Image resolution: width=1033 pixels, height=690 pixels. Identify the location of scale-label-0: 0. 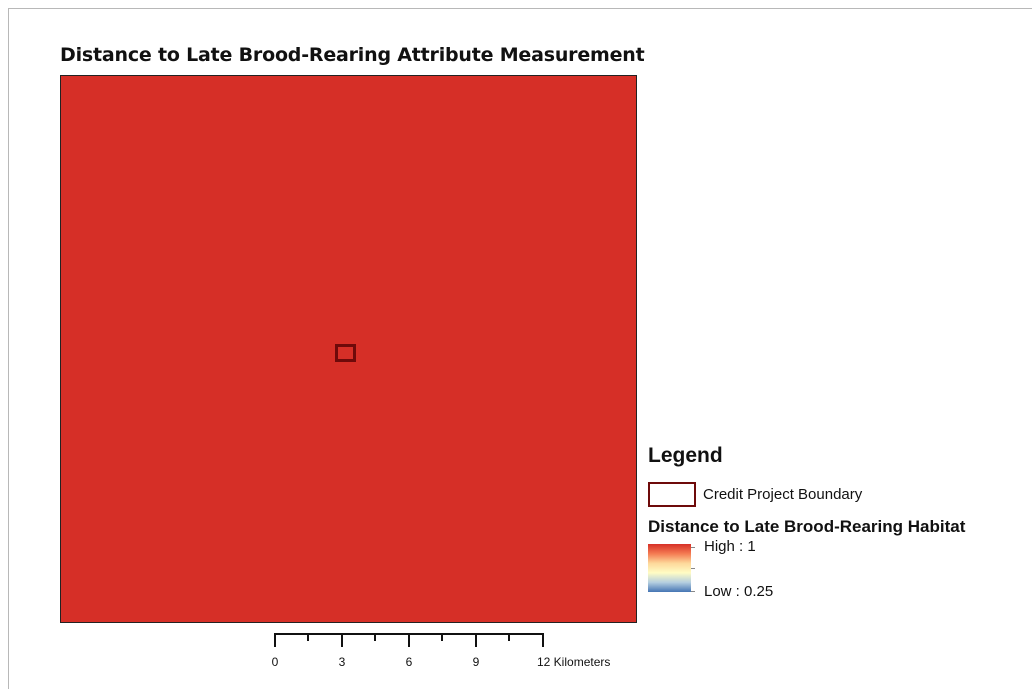
(275, 662).